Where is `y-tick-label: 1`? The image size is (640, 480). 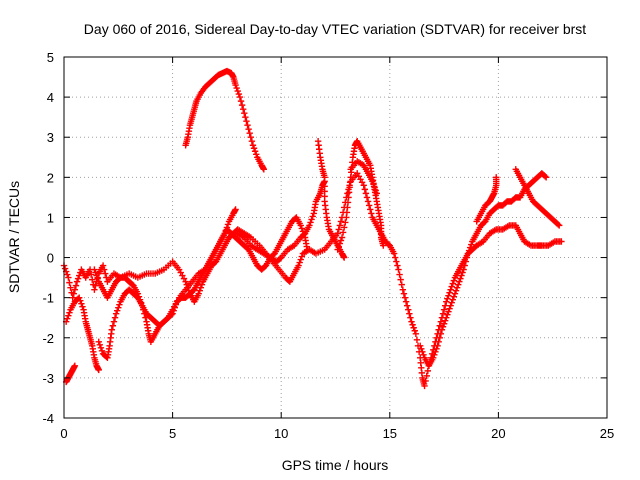
y-tick-label: 1 is located at coordinates (50, 217).